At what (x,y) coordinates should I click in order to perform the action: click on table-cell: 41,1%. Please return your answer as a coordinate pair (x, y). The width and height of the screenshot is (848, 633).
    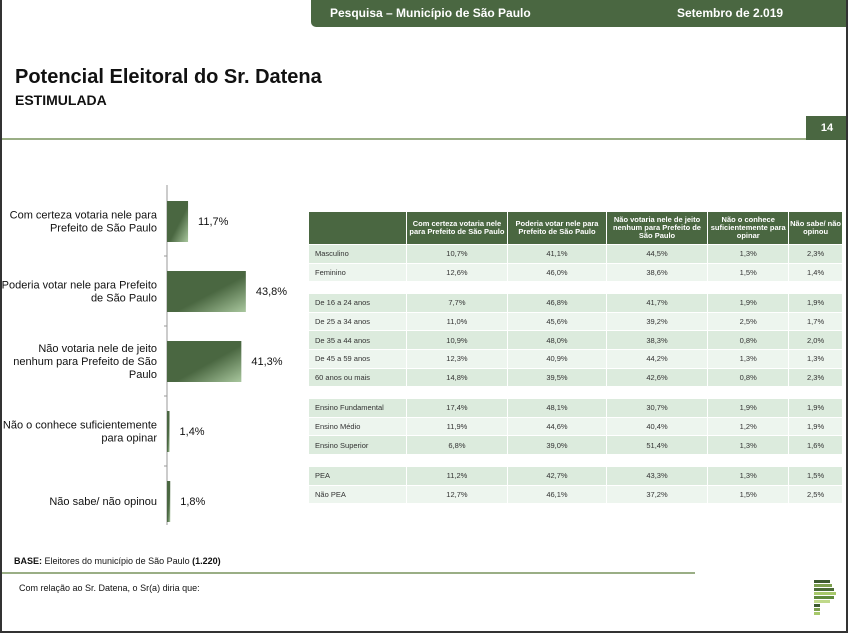
    Looking at the image, I should click on (557, 254).